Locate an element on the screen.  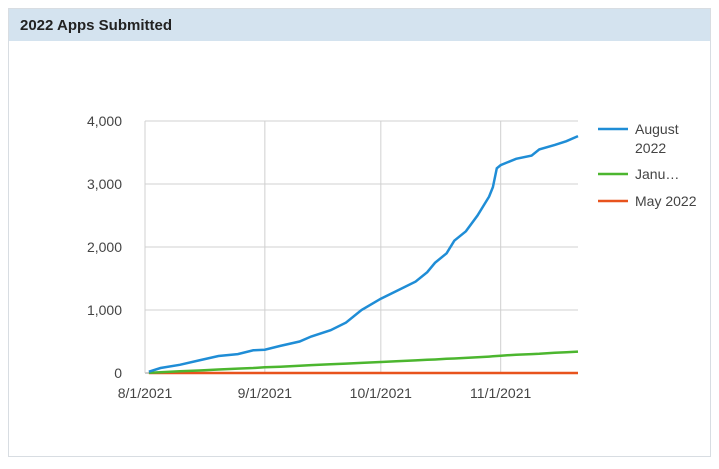
x-tick-label: 11/1/2021 is located at coordinates (500, 393).